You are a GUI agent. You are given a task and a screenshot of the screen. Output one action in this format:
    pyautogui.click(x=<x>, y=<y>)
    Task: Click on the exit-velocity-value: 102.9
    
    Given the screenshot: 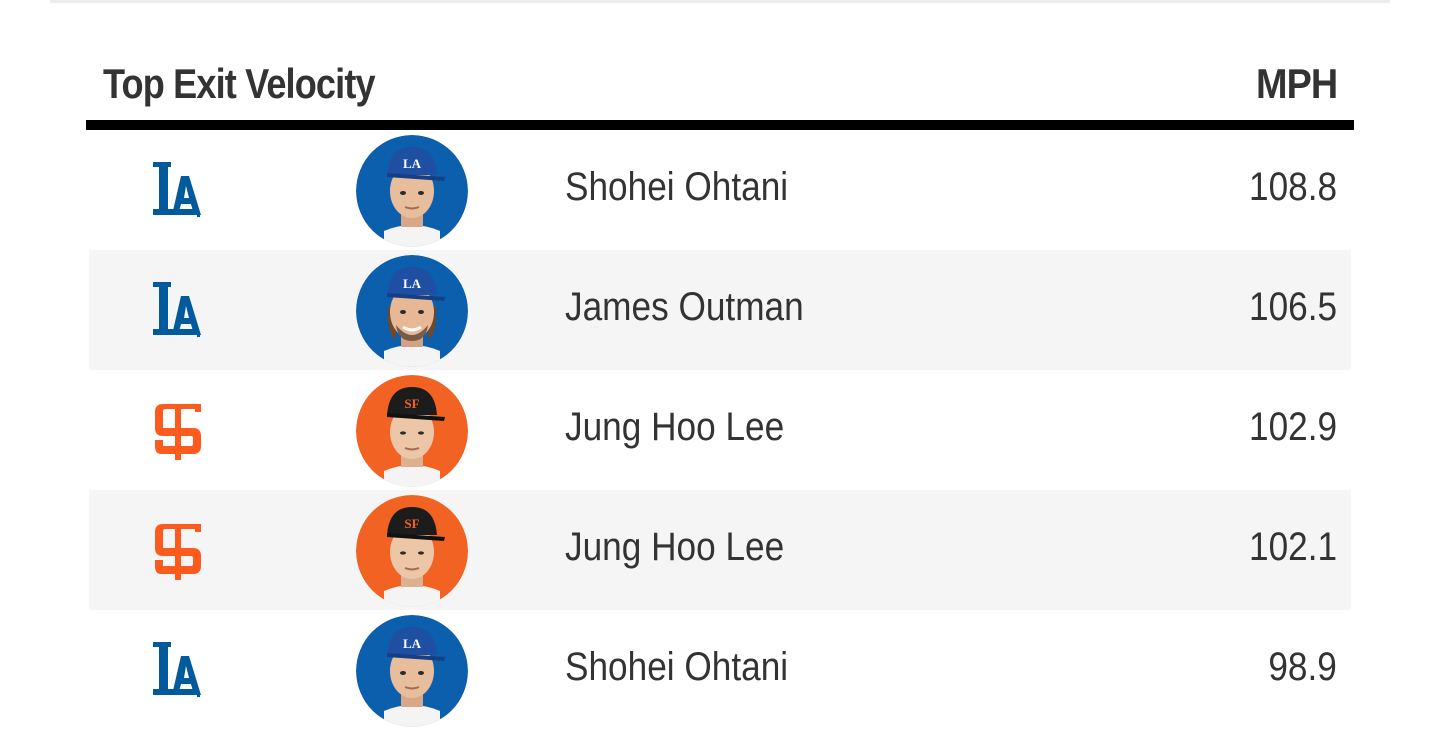 What is the action you would take?
    pyautogui.click(x=1292, y=427)
    